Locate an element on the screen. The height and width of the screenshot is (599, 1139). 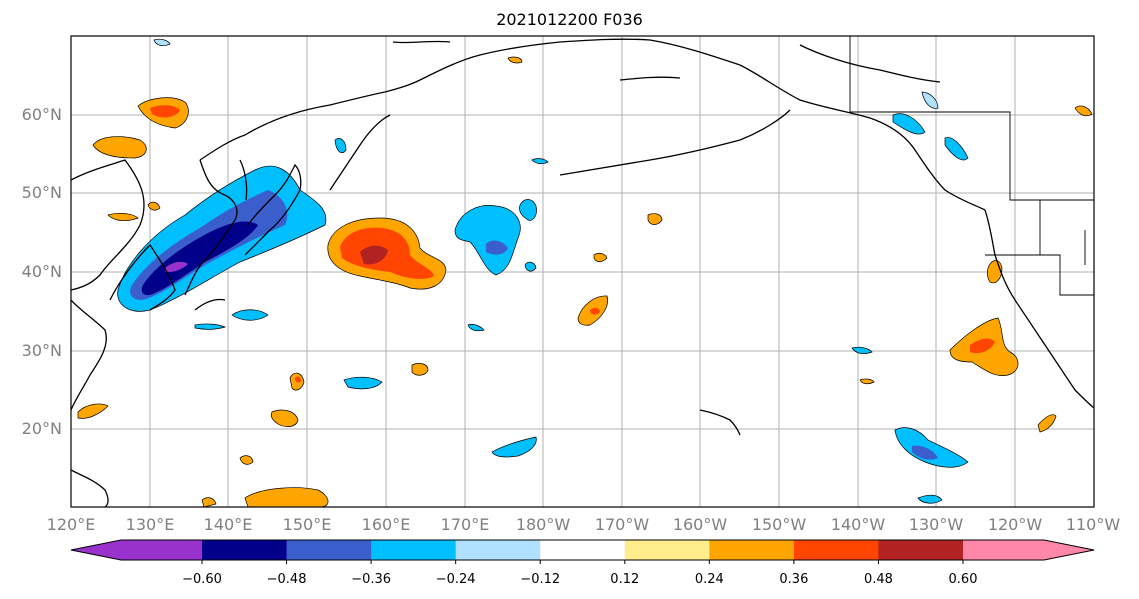
lon-label-170e: 170°E is located at coordinates (465, 524).